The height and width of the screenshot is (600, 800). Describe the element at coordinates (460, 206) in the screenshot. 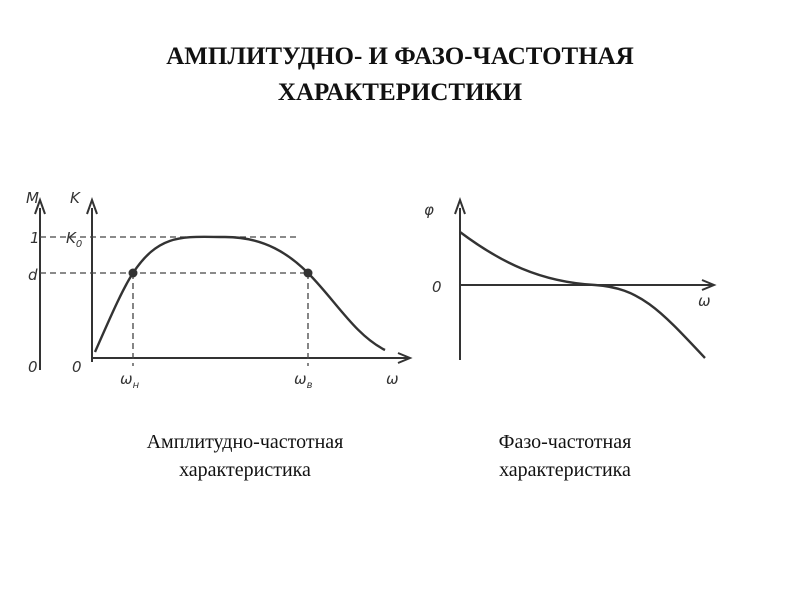

I see `phi-axis-arrow` at that location.